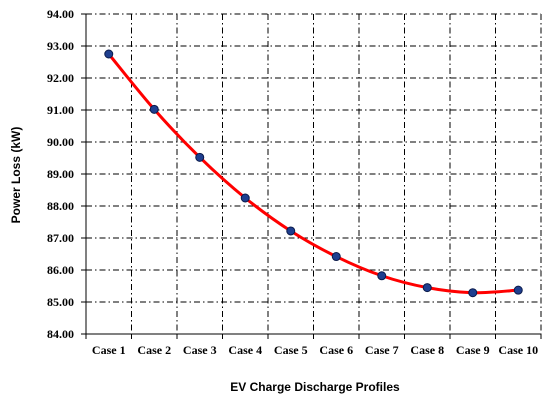  I want to click on y-tick-label: 87.00, so click(60, 238).